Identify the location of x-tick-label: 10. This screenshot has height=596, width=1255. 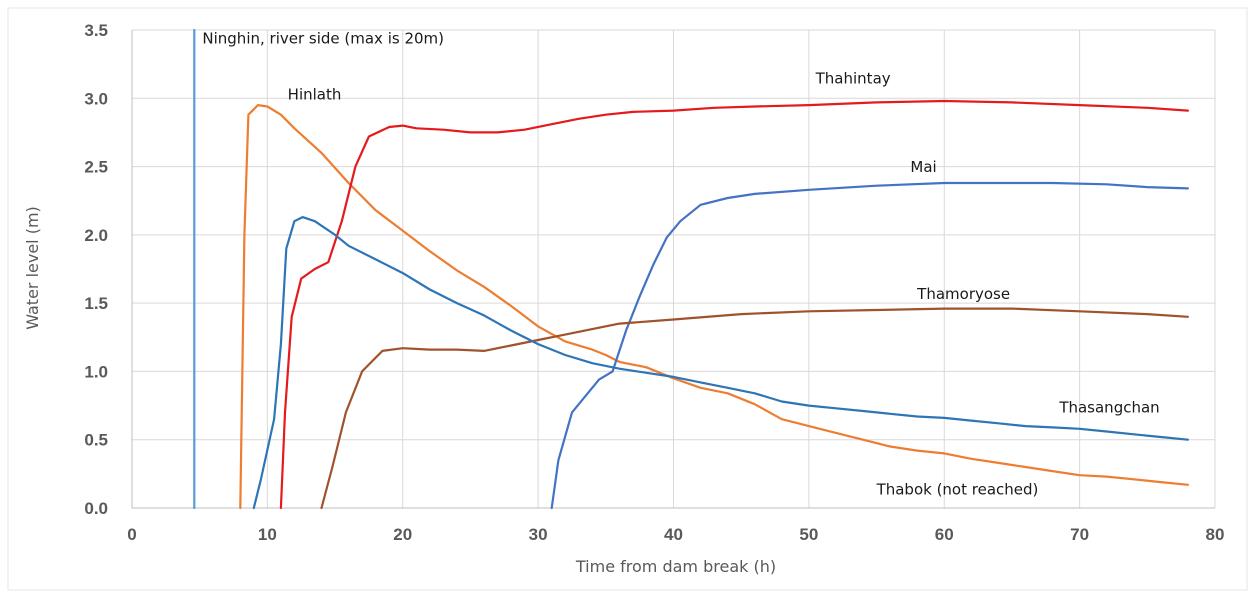
(267, 534).